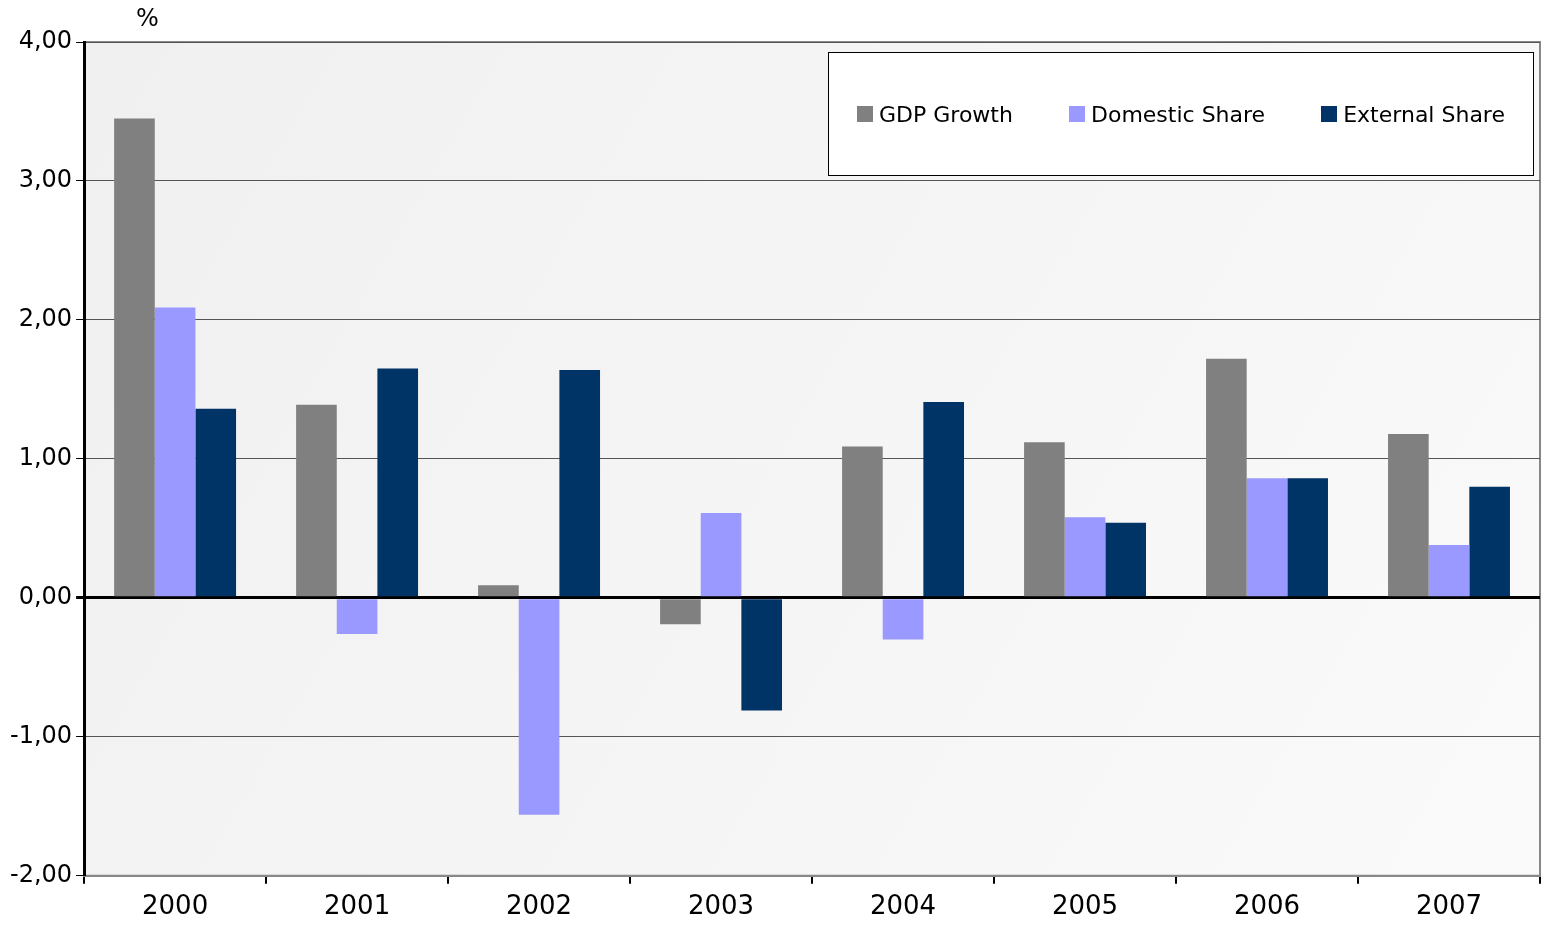  Describe the element at coordinates (41, 874) in the screenshot. I see `y-tick-label: -2,00` at that location.